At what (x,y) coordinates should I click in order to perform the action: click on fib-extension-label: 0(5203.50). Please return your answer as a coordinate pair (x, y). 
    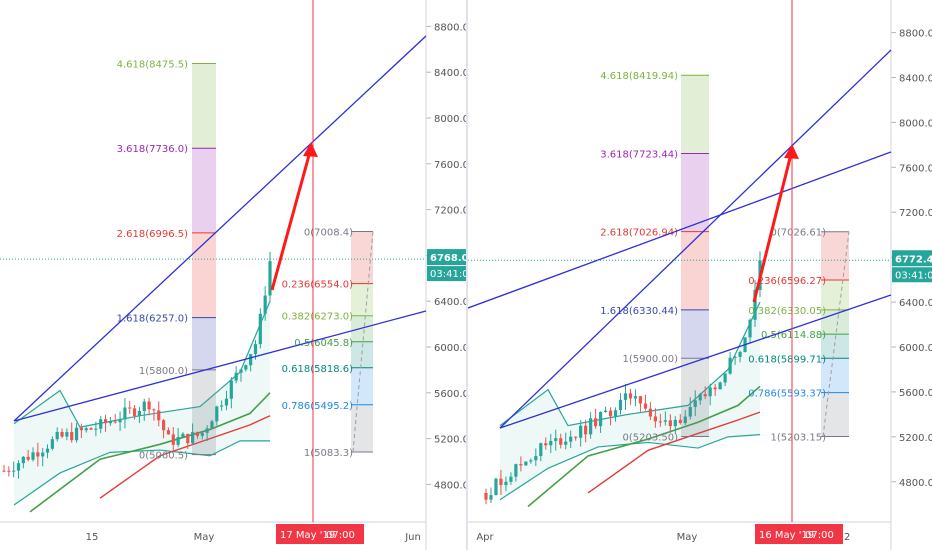
    Looking at the image, I should click on (650, 437).